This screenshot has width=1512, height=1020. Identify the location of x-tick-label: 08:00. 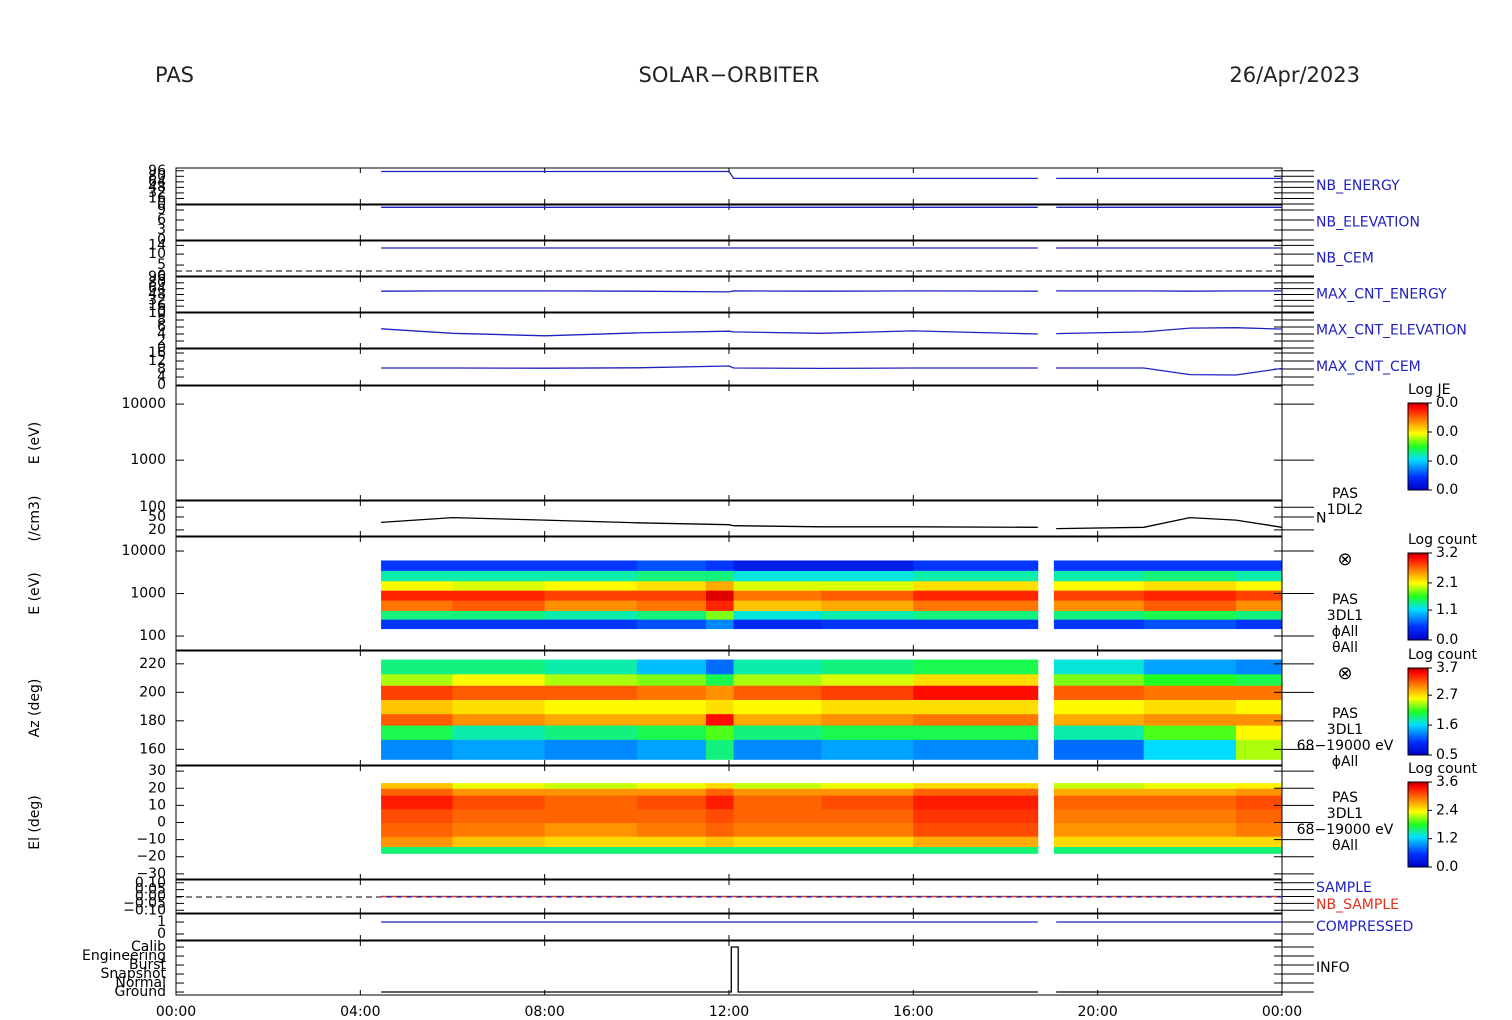
(544, 1012).